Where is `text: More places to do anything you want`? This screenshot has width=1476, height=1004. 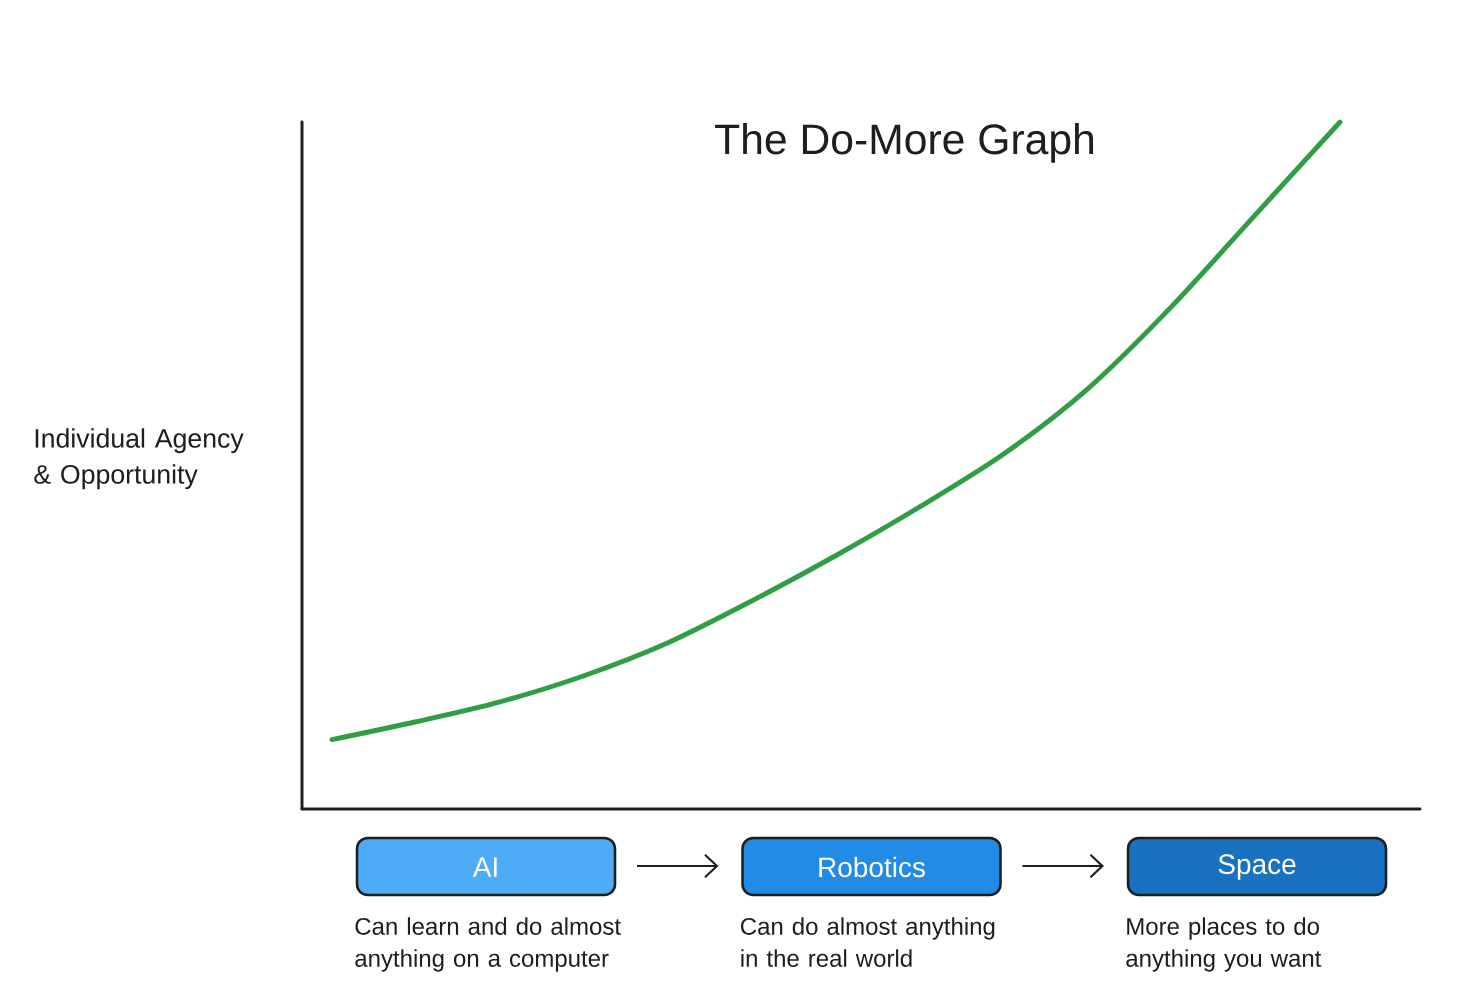
text: More places to do anything you want is located at coordinates (1224, 944).